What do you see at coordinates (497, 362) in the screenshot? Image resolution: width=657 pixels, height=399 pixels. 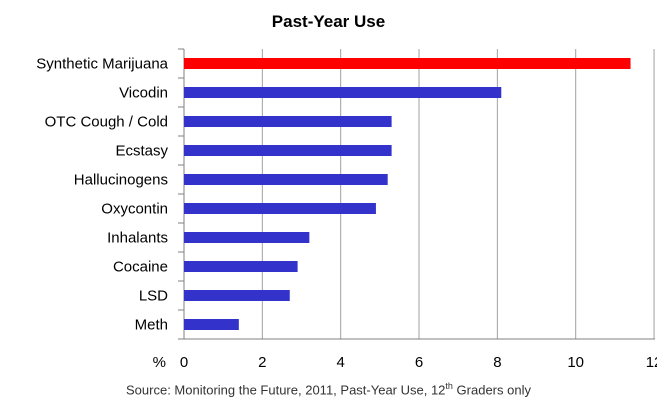 I see `x-tick-label: 8` at bounding box center [497, 362].